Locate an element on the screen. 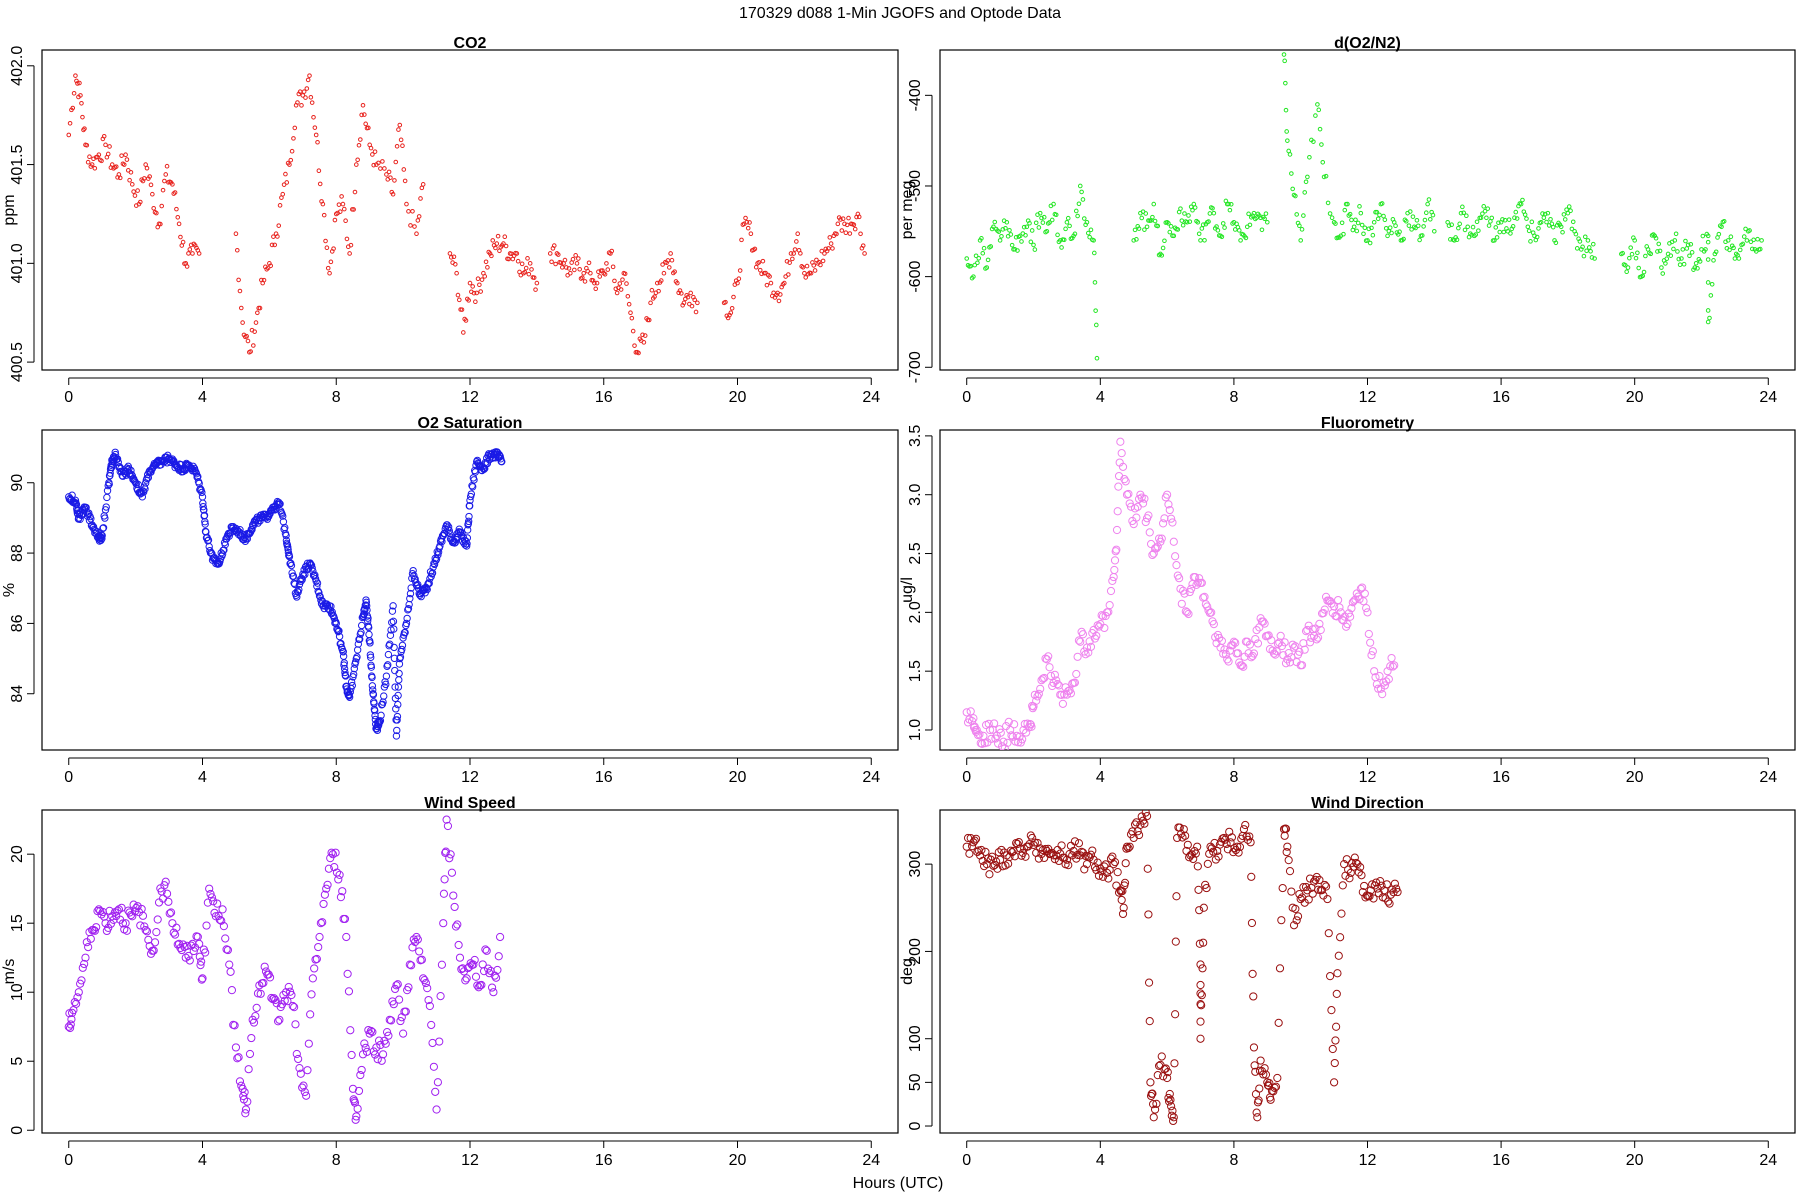 The image size is (1800, 1200). y-tick-label: -600 is located at coordinates (915, 277).